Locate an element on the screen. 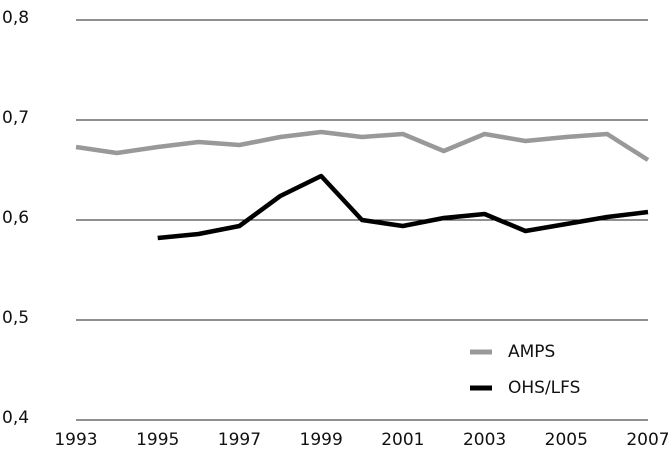 This screenshot has height=452, width=668. x-tick-label: 2001 is located at coordinates (402, 440).